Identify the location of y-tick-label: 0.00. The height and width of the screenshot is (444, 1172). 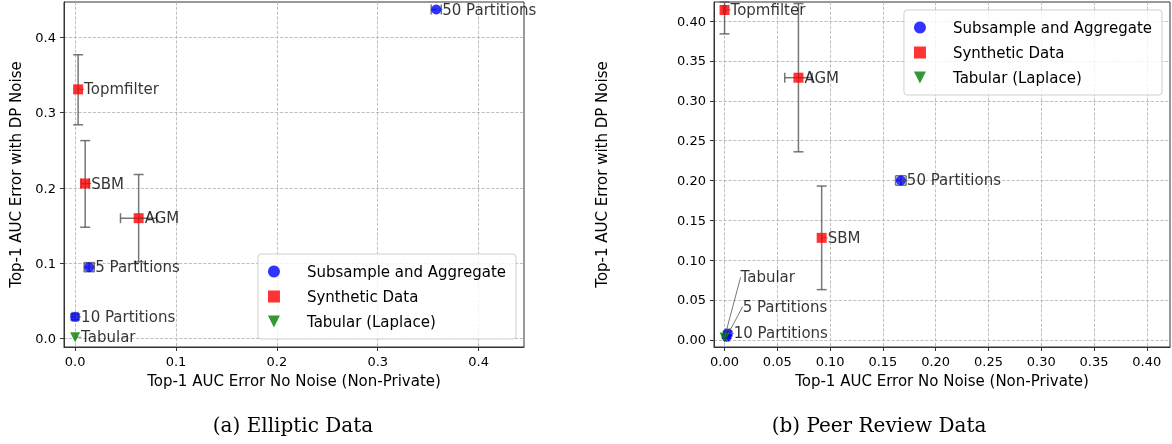
(691, 340).